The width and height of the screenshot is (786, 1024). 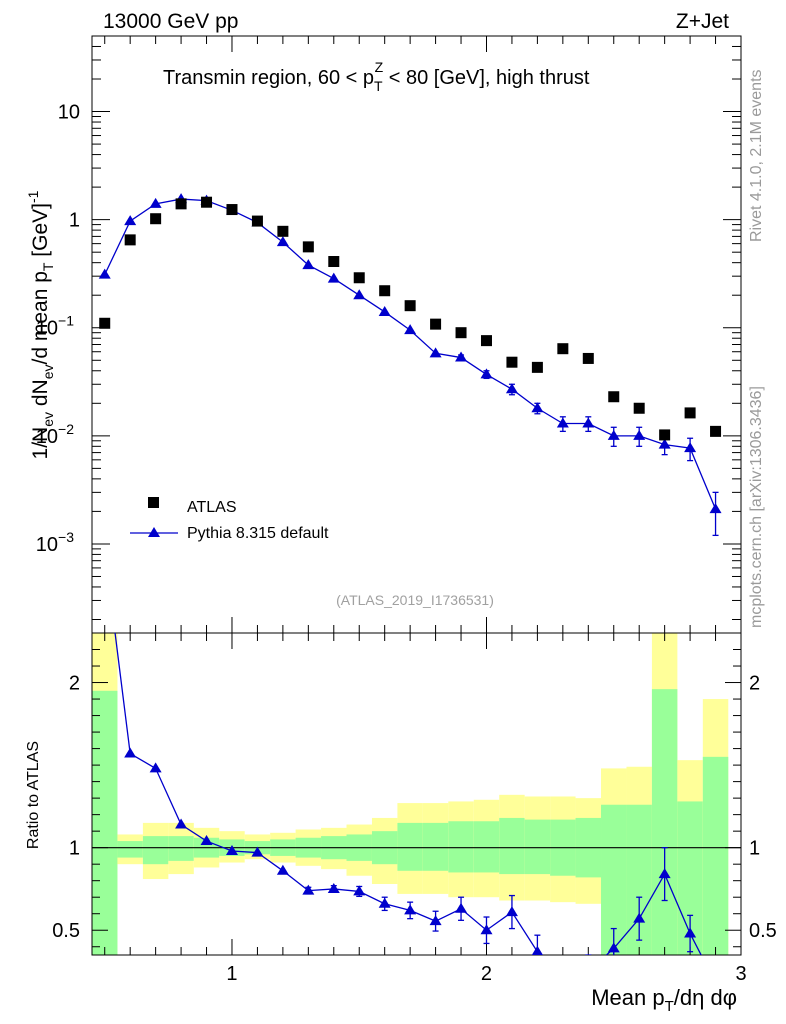 I want to click on main-ylabel-text: 1/Nev dNev/d mean pT [GeV]-1, so click(x=40, y=324).